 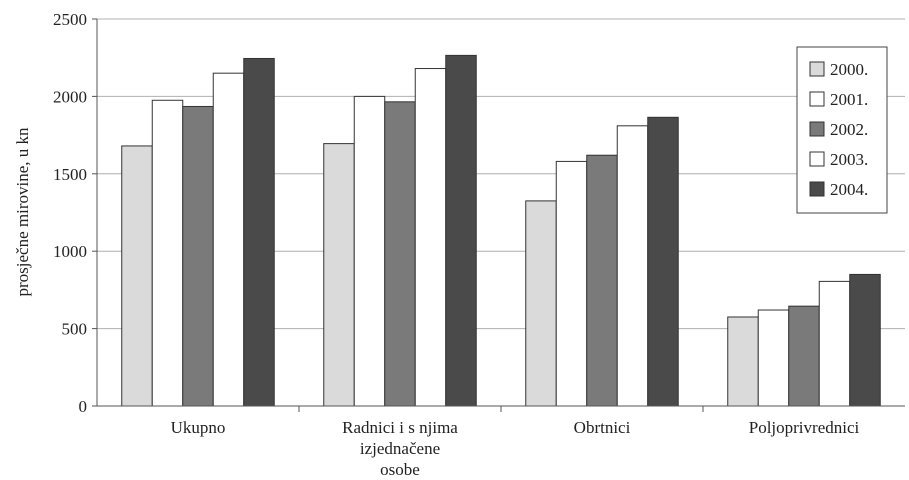 I want to click on legend-label: 2004., so click(x=849, y=189).